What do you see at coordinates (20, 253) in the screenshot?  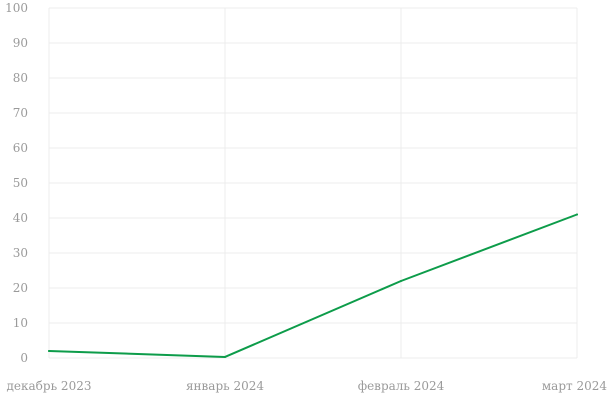 I see `y-tick-label: 30` at bounding box center [20, 253].